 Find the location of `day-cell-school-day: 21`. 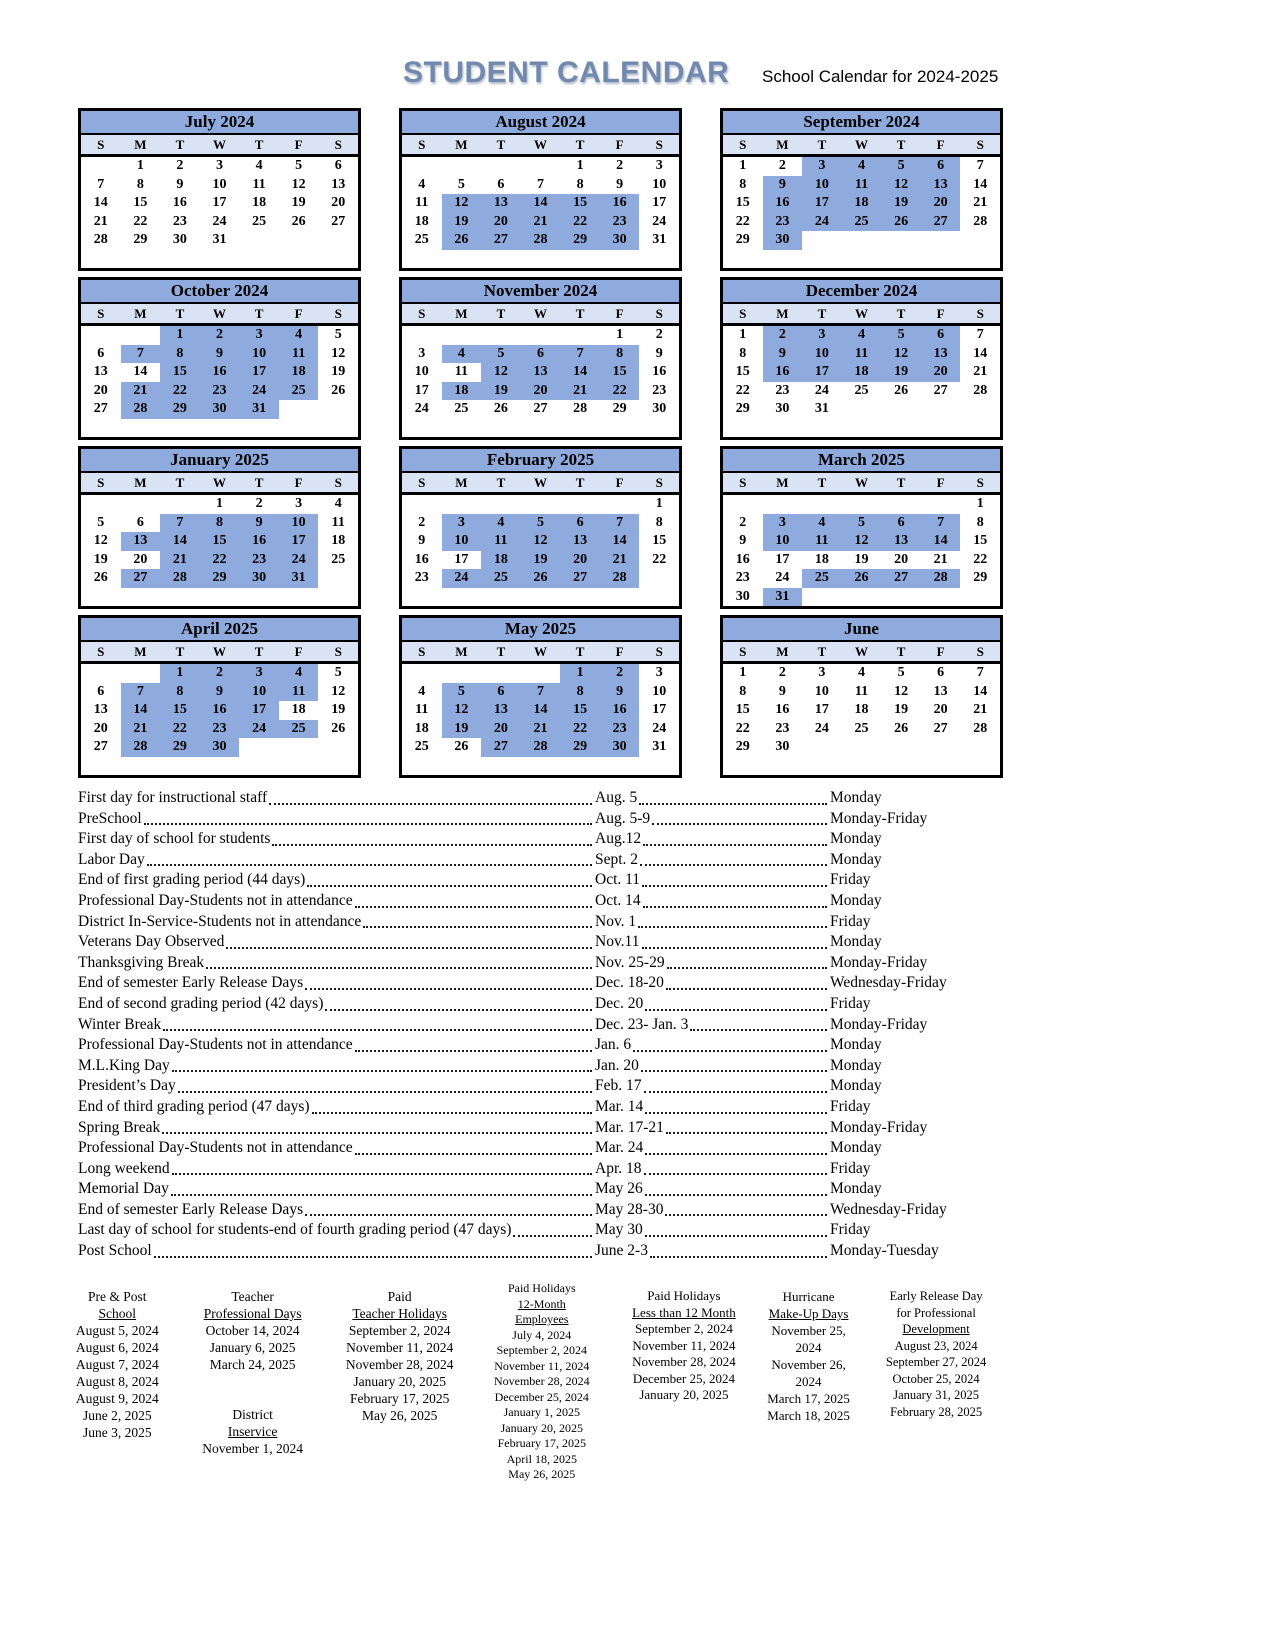

day-cell-school-day: 21 is located at coordinates (619, 559).